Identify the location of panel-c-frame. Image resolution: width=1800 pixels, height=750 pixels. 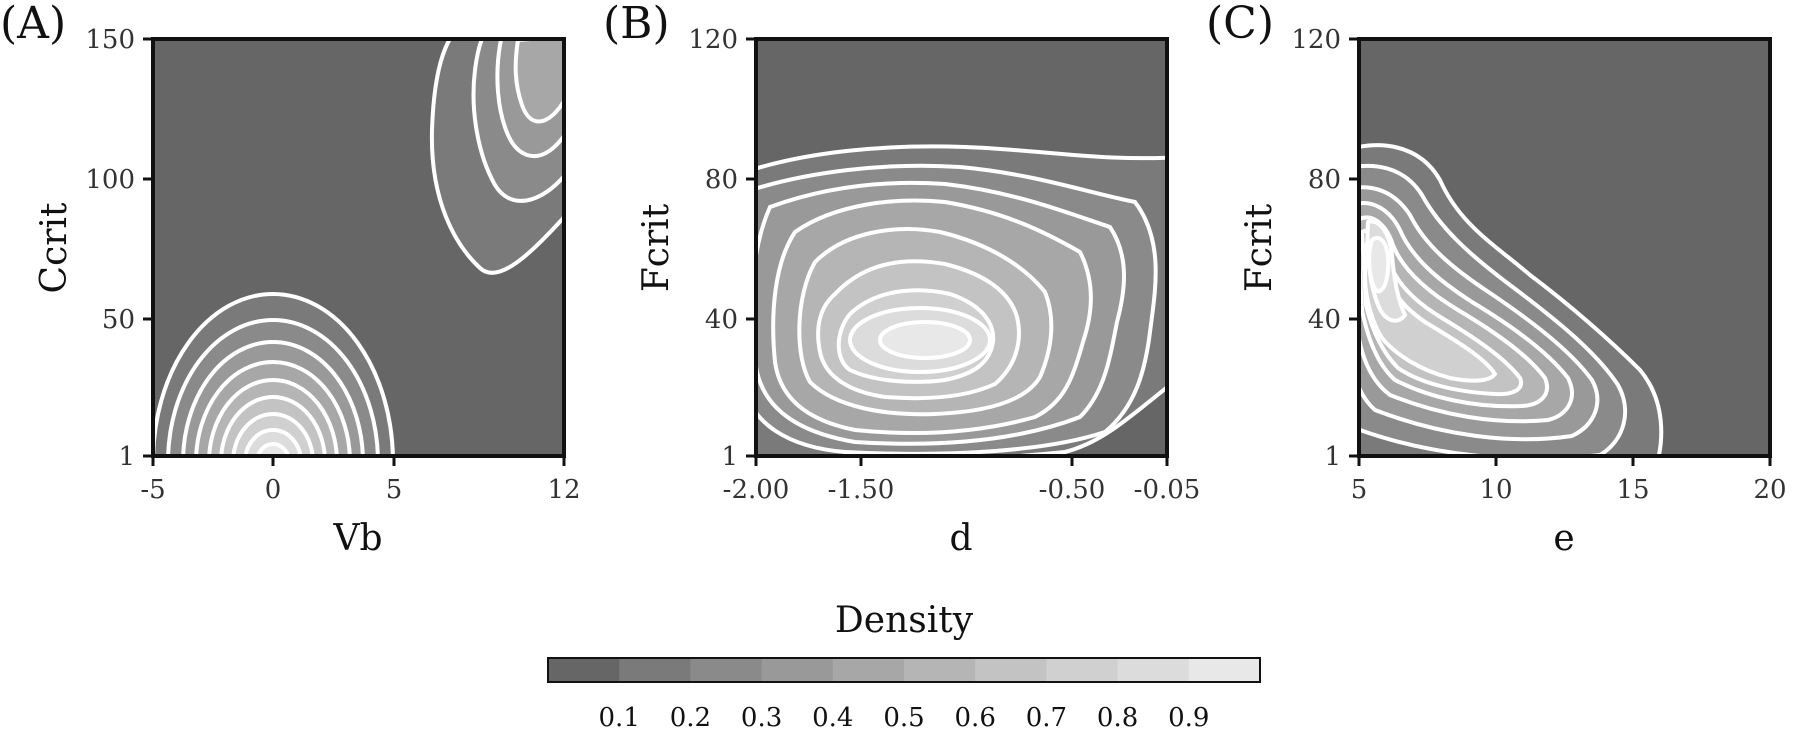
(1564, 247).